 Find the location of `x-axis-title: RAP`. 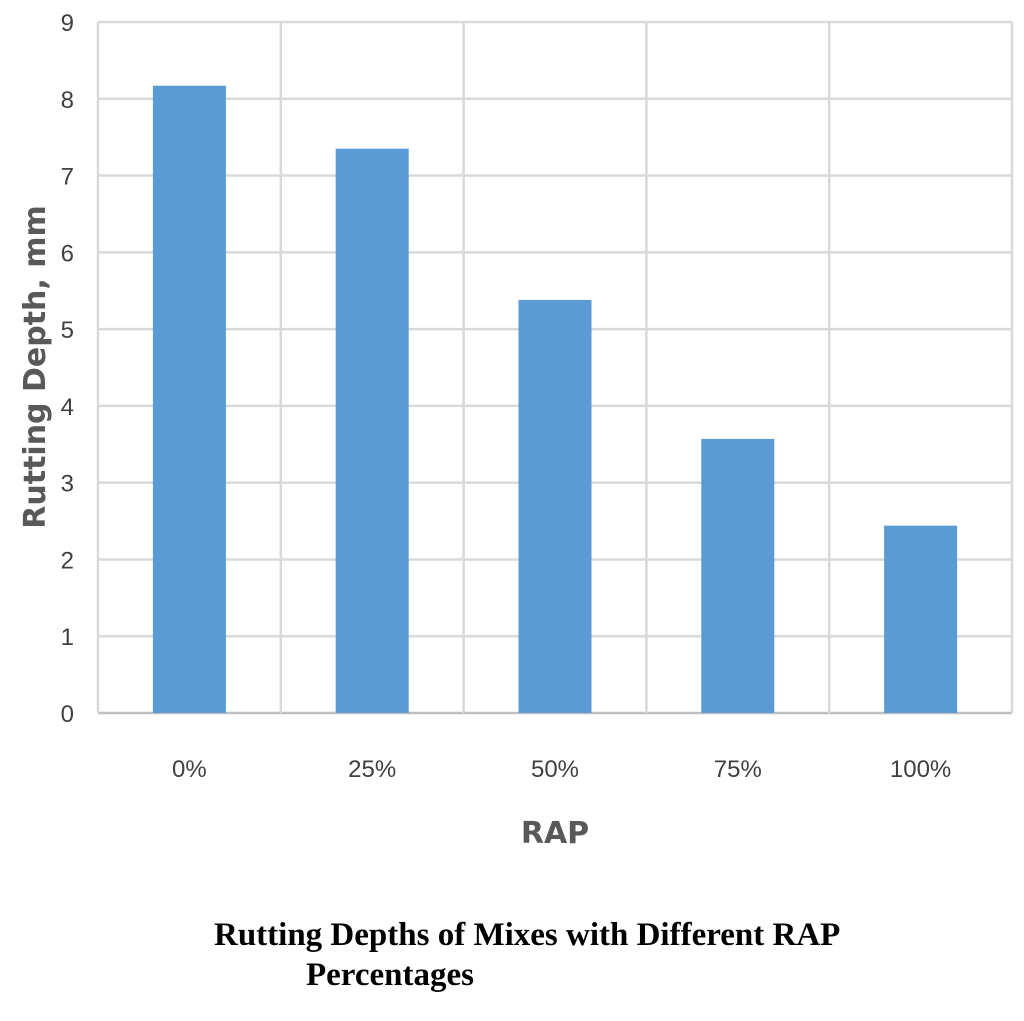

x-axis-title: RAP is located at coordinates (555, 833).